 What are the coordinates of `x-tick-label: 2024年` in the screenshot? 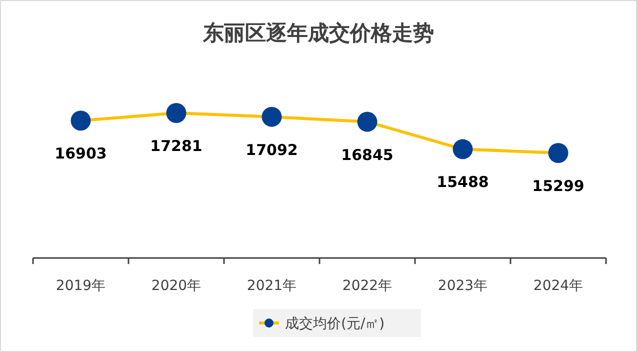 It's located at (558, 286).